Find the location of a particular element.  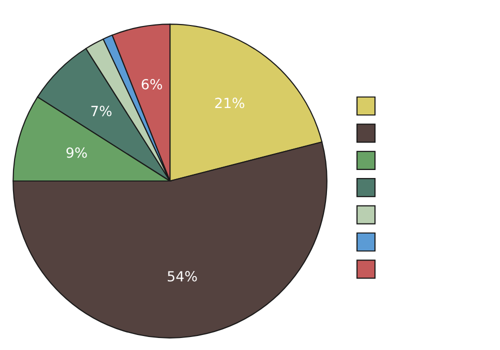

data-label: 54% is located at coordinates (182, 276).